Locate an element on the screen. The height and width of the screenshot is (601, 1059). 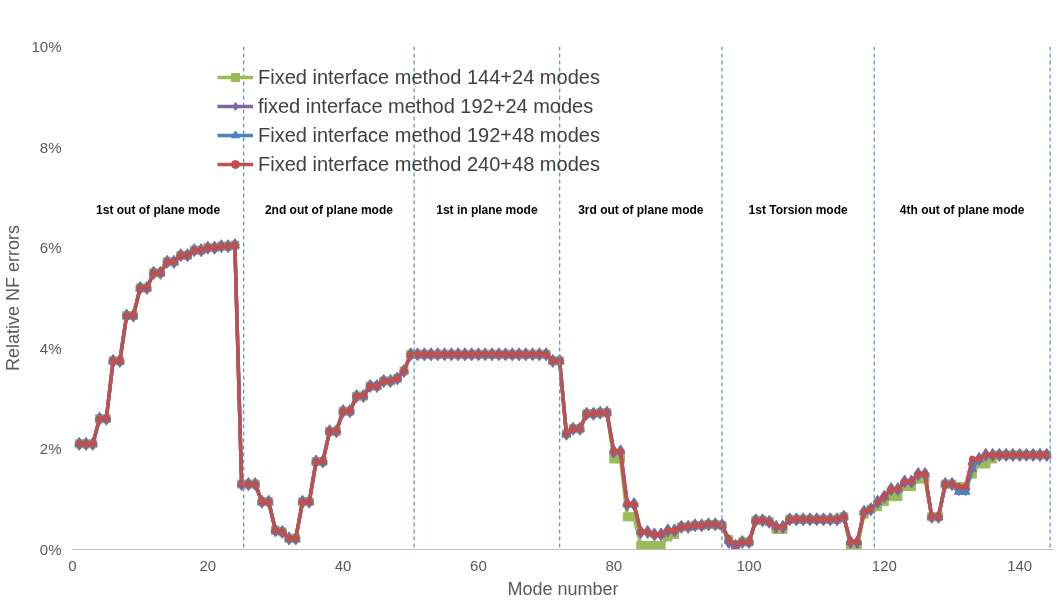
y-tick-label: 2% is located at coordinates (50, 449).